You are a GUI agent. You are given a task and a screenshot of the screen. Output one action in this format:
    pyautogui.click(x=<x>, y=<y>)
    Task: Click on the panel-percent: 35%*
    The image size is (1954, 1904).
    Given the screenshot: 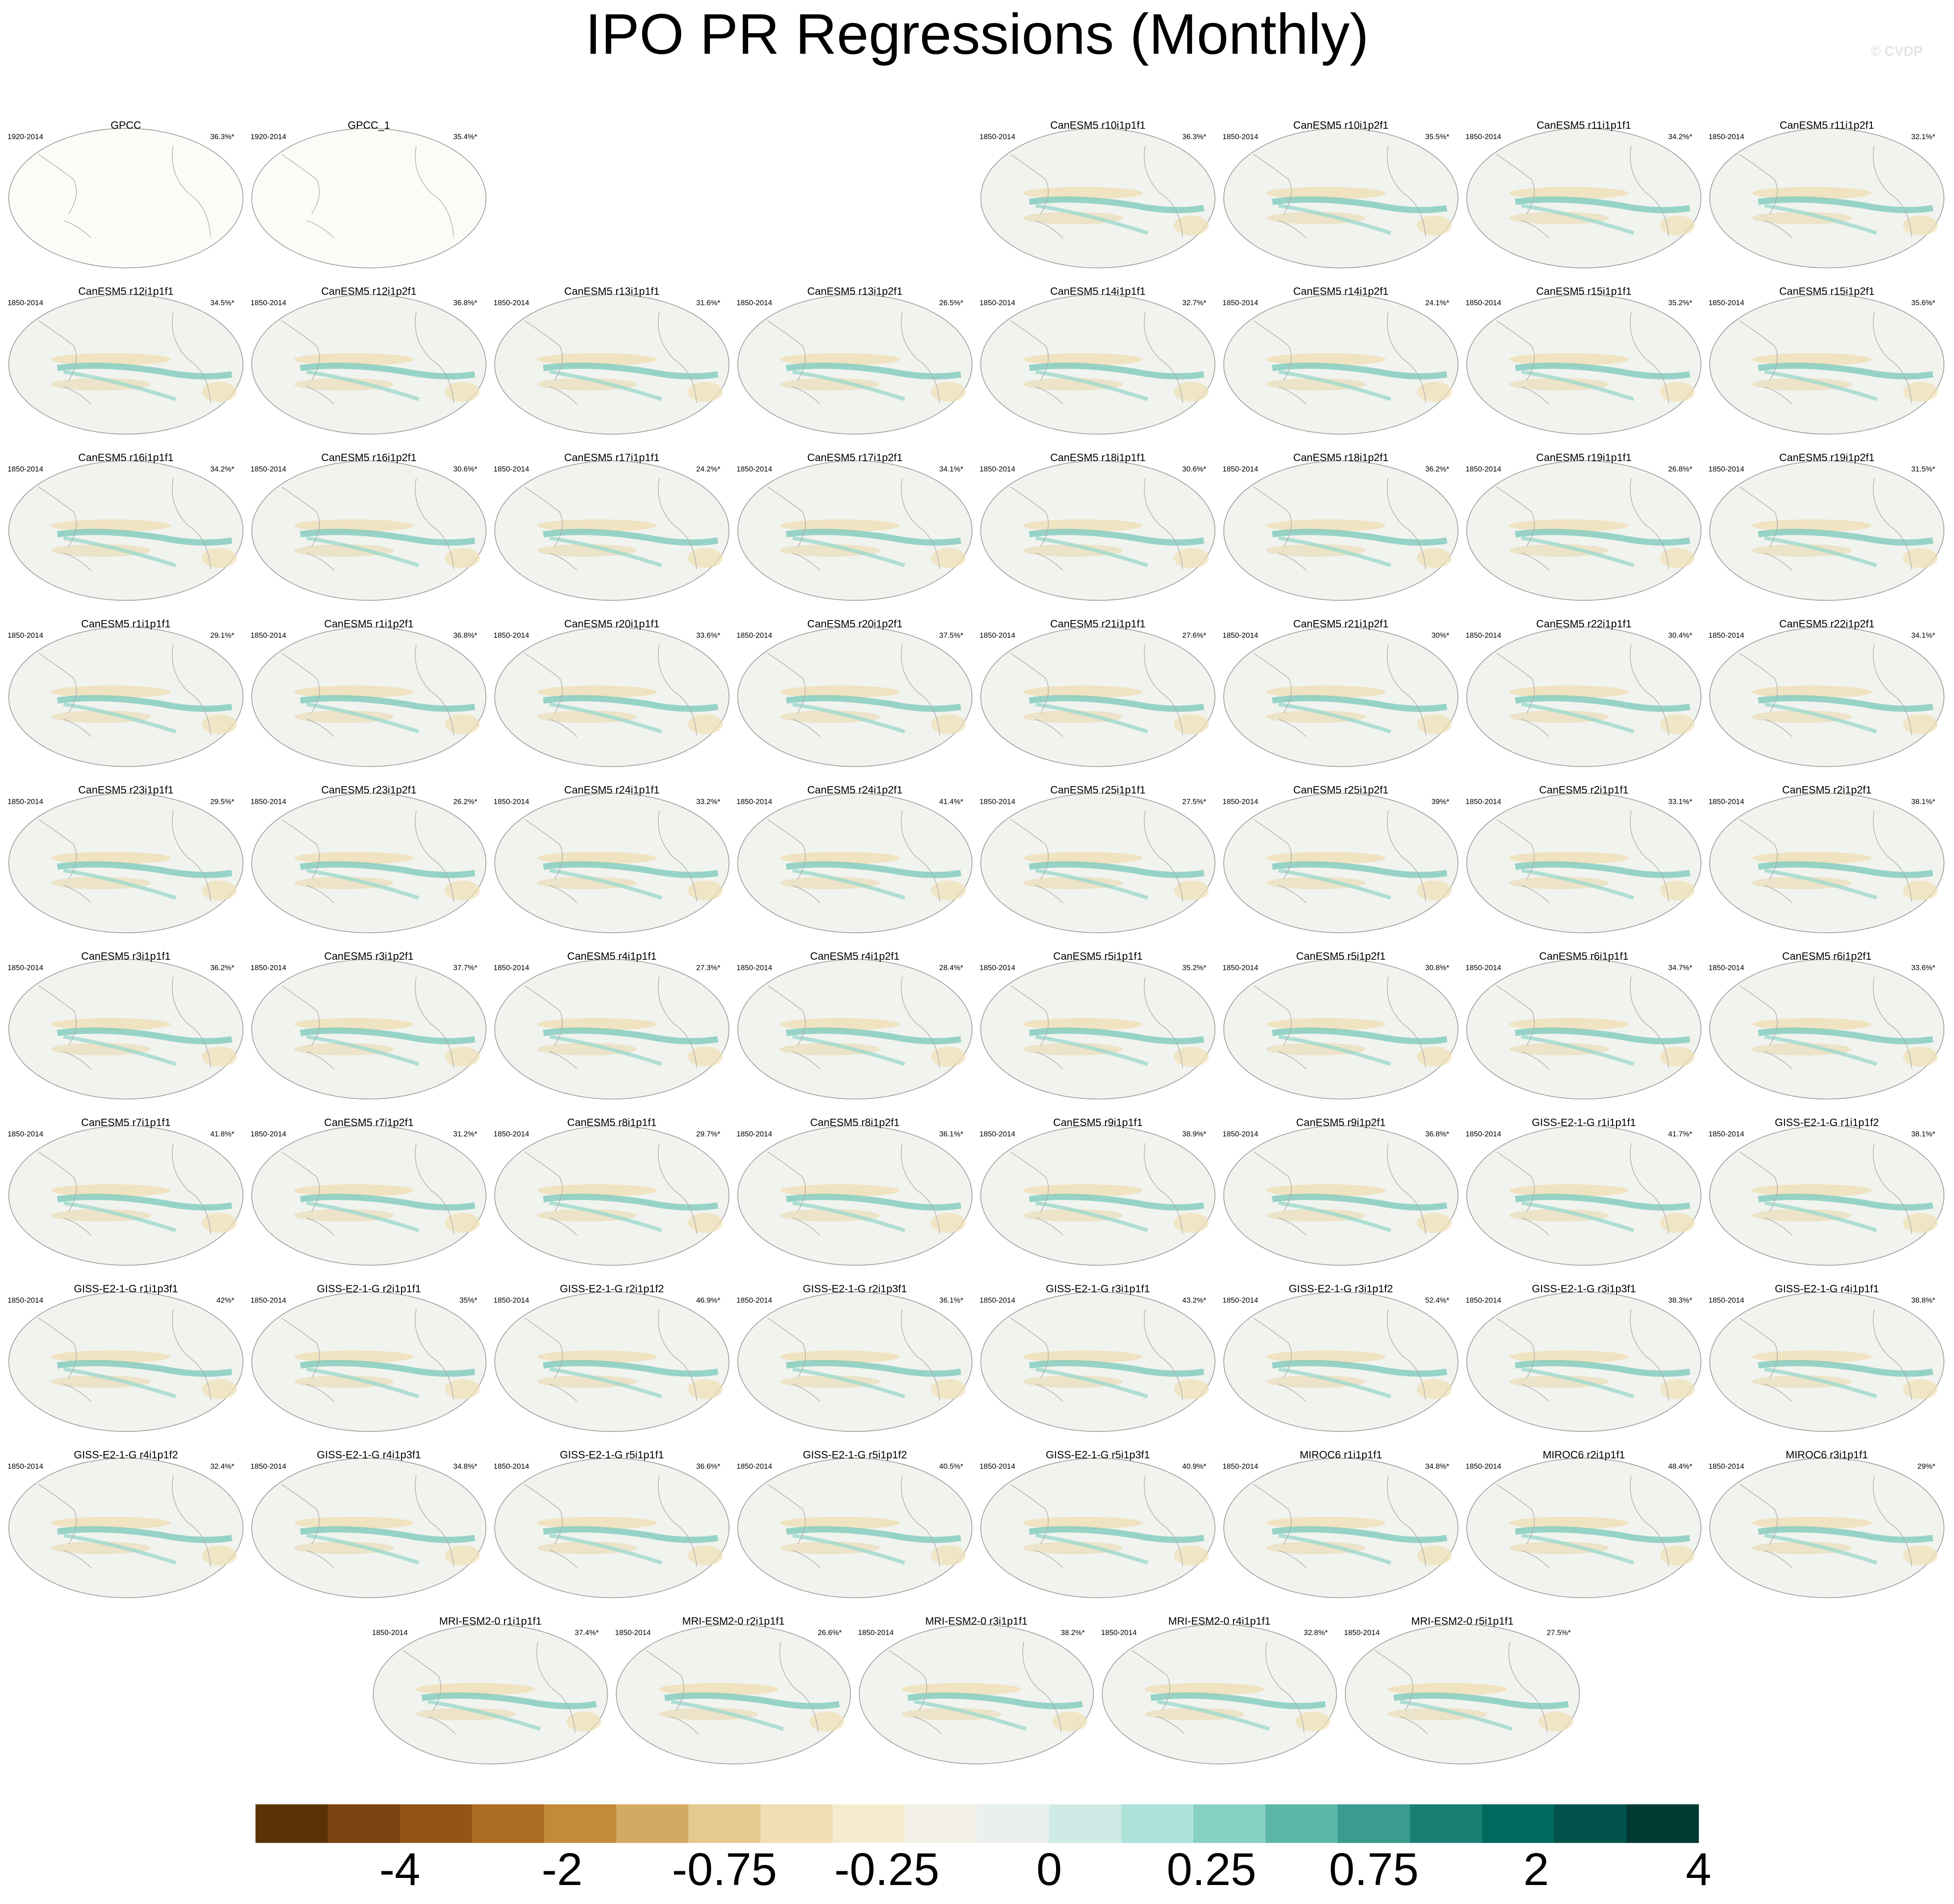 What is the action you would take?
    pyautogui.click(x=468, y=1300)
    